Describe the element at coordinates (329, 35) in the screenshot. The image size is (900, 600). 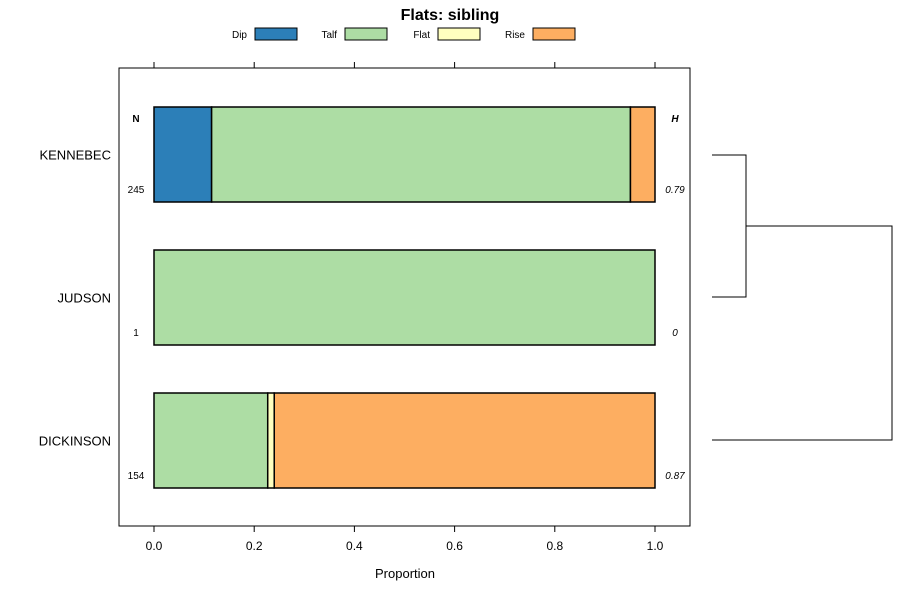
I see `legend-label-talf: Talf` at that location.